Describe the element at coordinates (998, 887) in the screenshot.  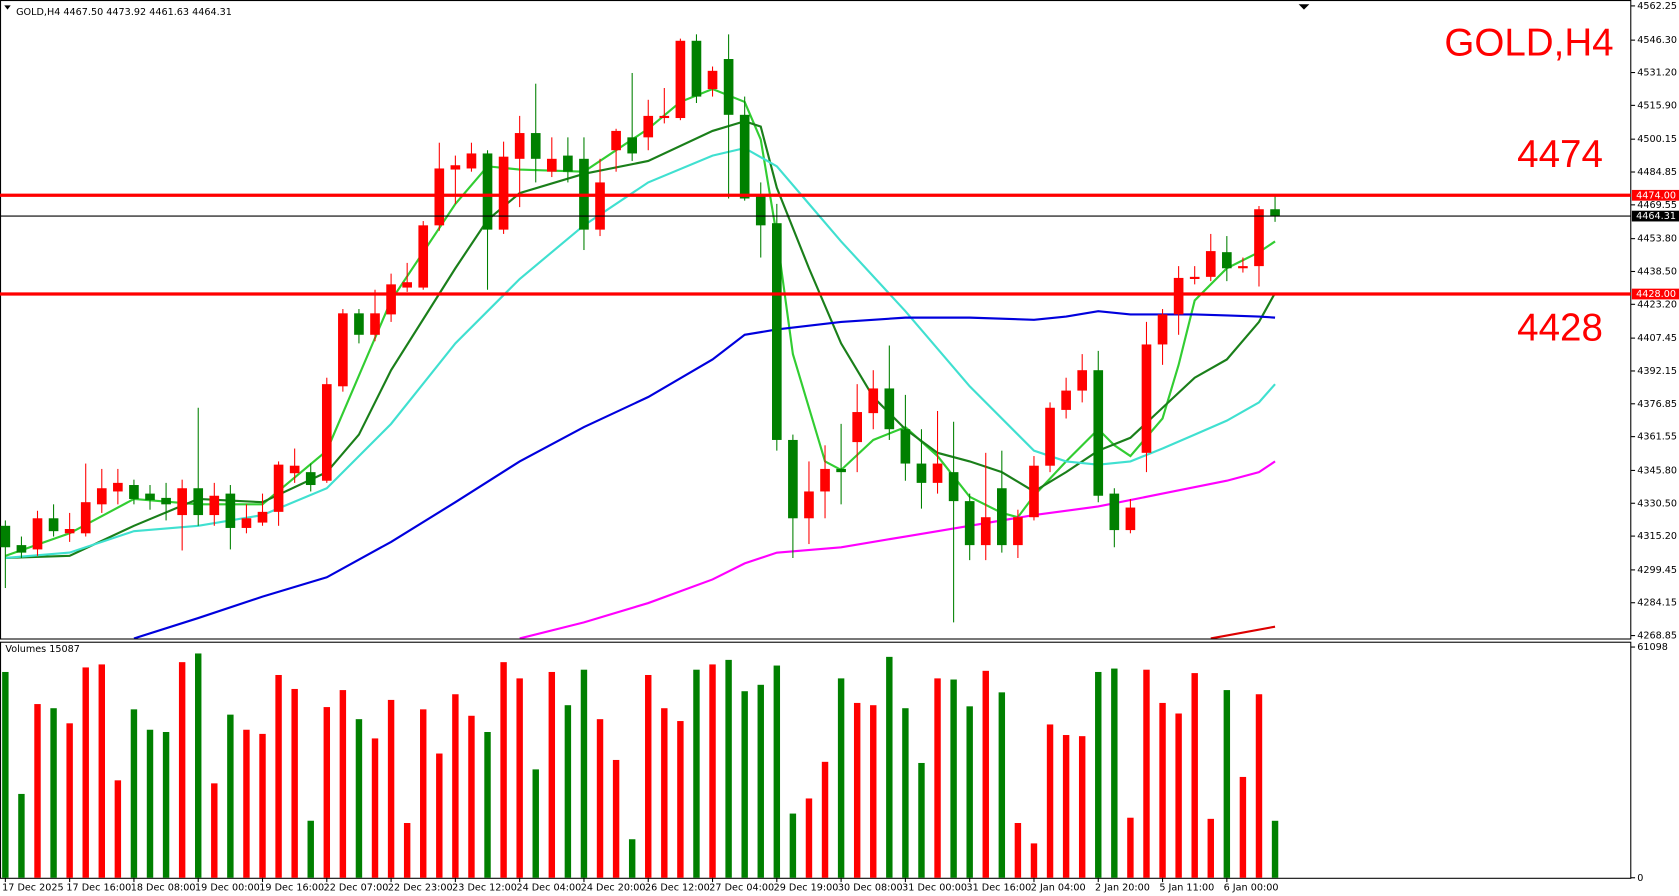
I see `x-tick-label: 31 Dec 16:00` at that location.